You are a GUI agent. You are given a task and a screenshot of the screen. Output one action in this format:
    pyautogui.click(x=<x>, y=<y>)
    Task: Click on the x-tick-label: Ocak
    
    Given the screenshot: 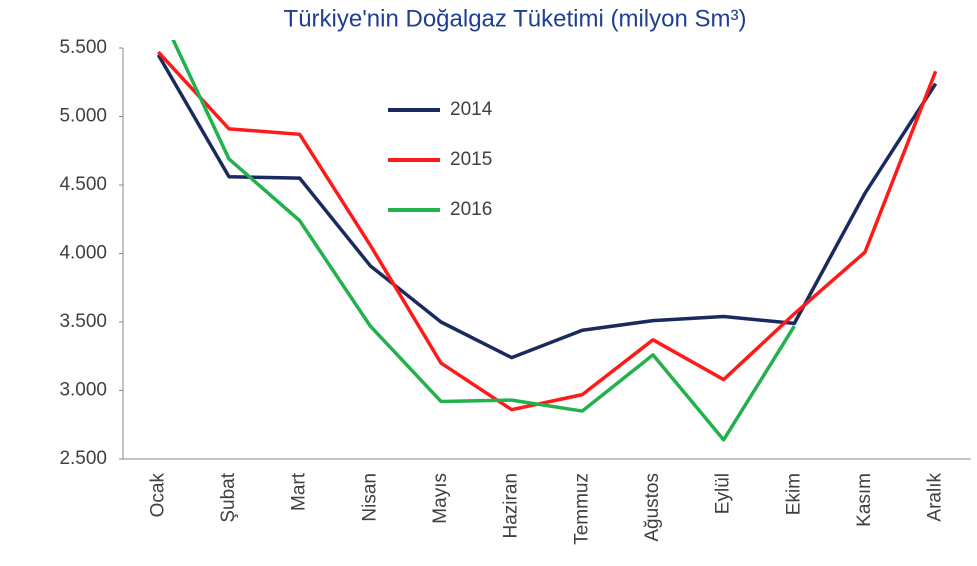 What is the action you would take?
    pyautogui.click(x=157, y=495)
    